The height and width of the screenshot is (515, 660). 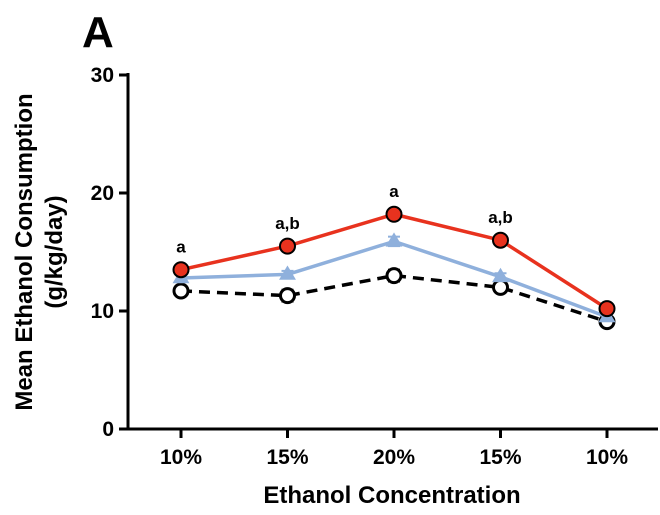 What do you see at coordinates (394, 457) in the screenshot?
I see `x-tick-label: 20%` at bounding box center [394, 457].